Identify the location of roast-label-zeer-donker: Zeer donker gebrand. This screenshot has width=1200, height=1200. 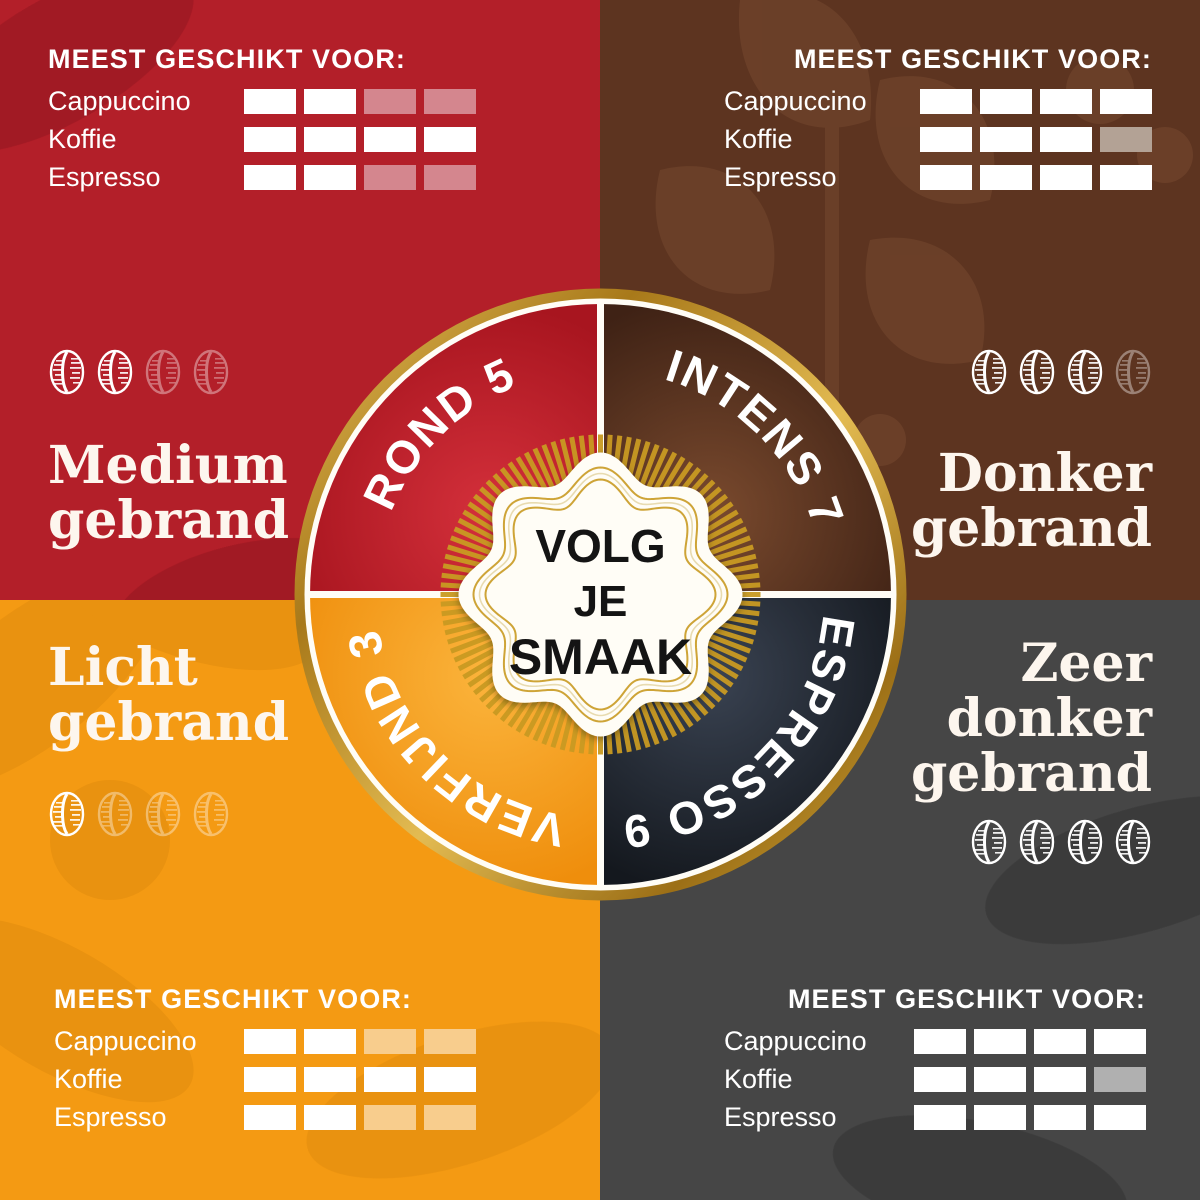
(1031, 719).